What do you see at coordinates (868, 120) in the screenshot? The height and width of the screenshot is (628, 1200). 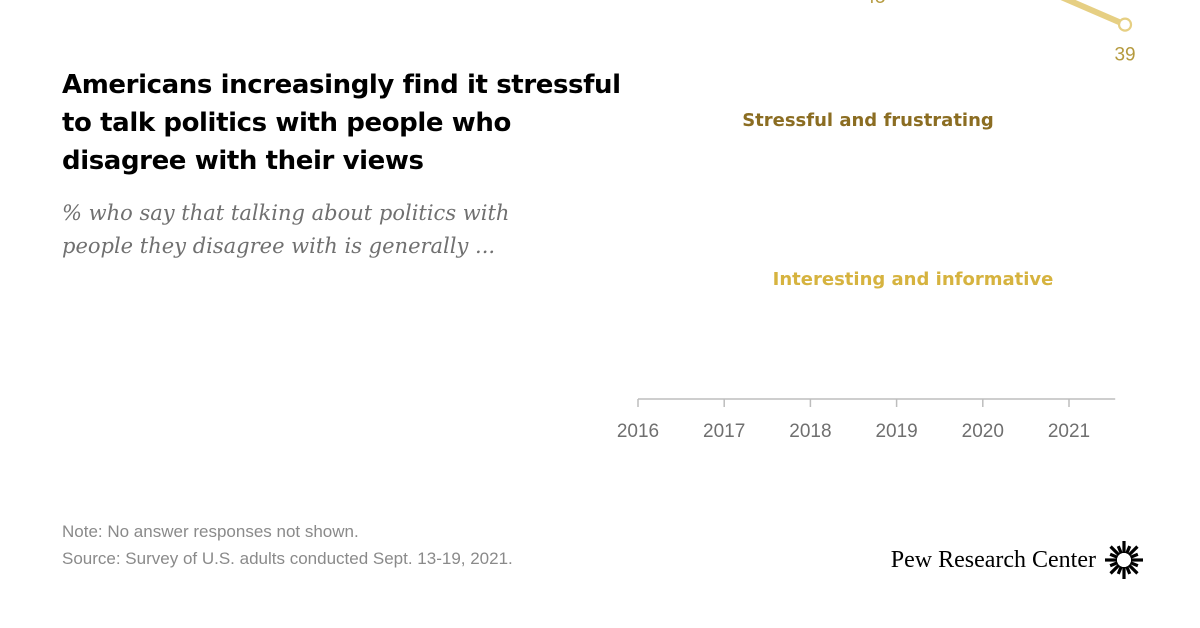 I see `series-label: Stressful and frustrating` at bounding box center [868, 120].